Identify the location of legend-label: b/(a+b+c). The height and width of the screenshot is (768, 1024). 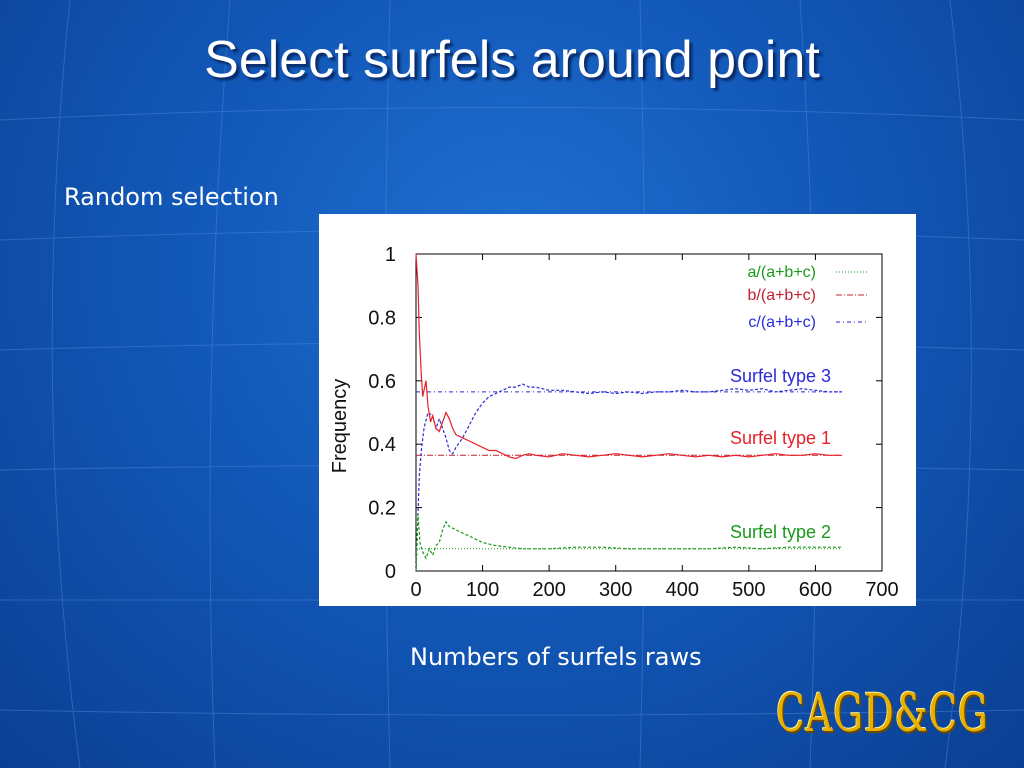
(782, 295).